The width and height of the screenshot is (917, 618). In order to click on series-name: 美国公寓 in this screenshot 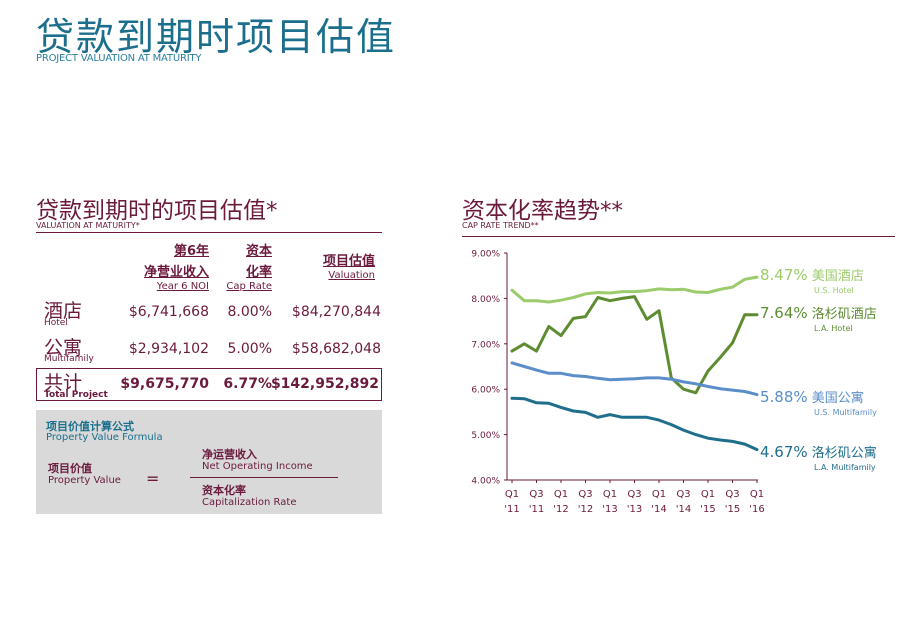, I will do `click(836, 398)`.